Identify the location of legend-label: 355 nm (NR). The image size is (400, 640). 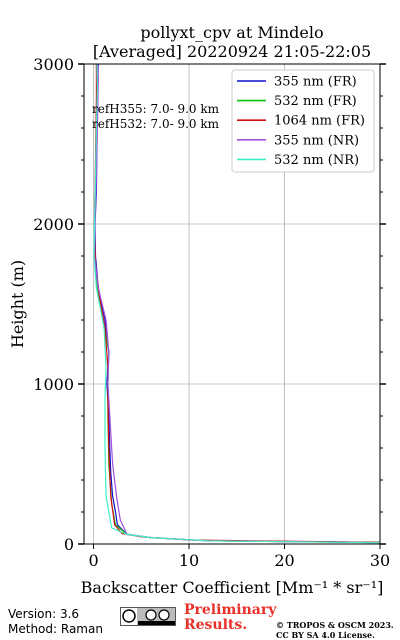
(316, 140).